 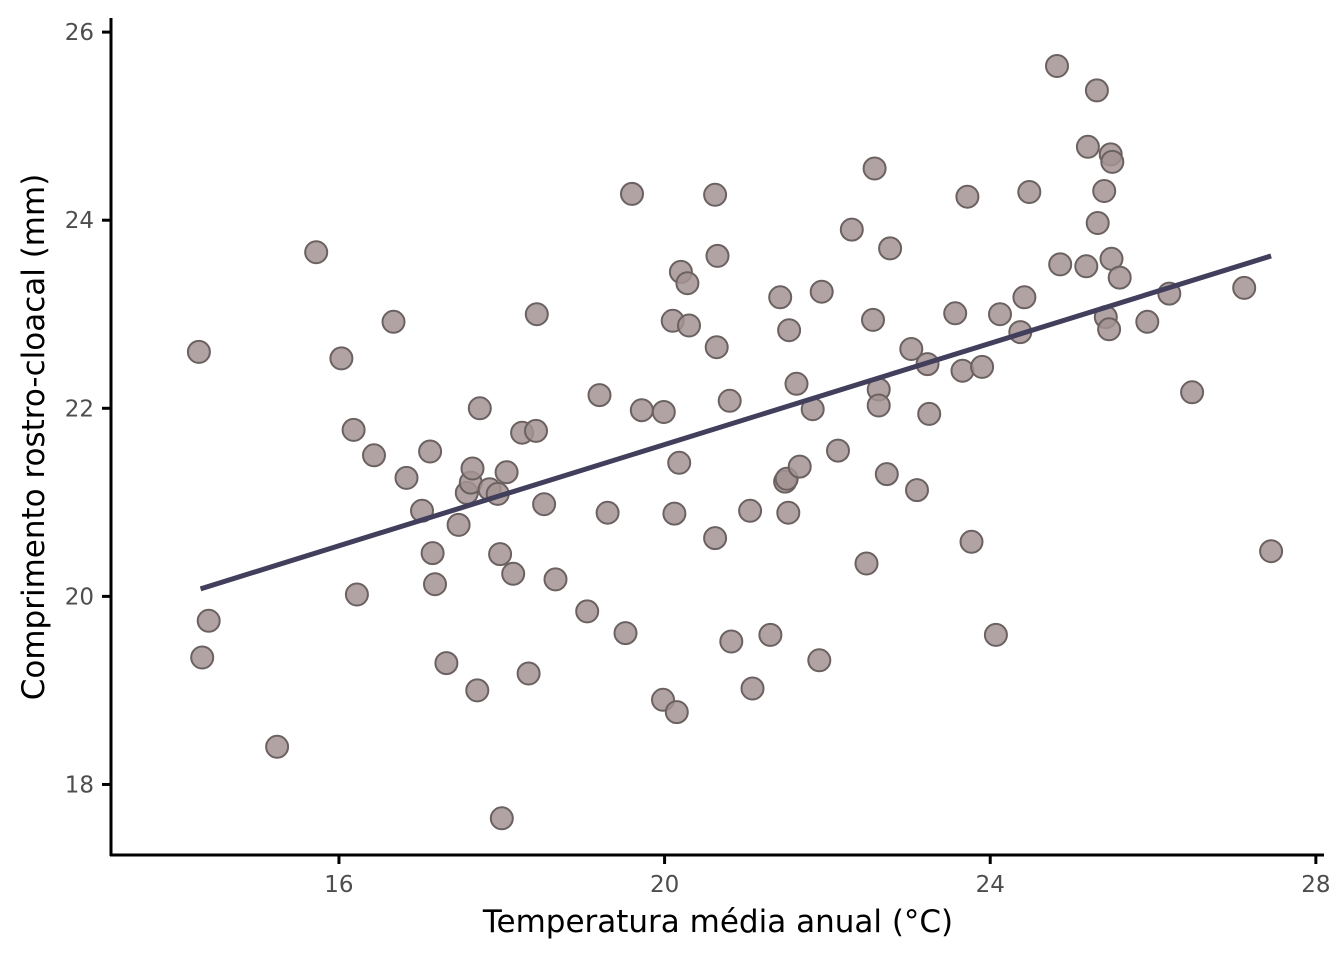 I want to click on y-tick-label: 18, so click(x=79, y=785).